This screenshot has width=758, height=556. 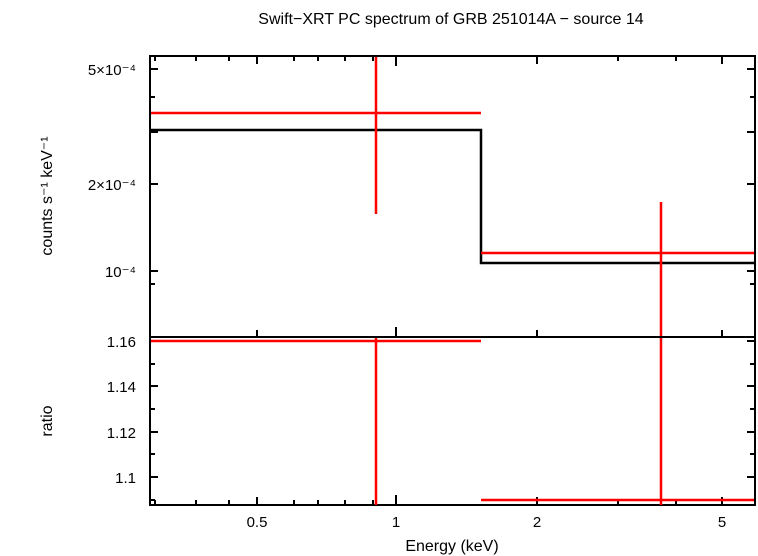 What do you see at coordinates (47, 420) in the screenshot?
I see `ratio-y-axis-label: ratio` at bounding box center [47, 420].